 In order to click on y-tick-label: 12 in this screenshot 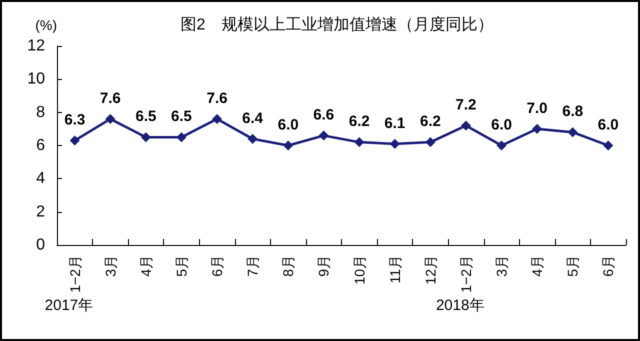, I will do `click(36, 46)`.